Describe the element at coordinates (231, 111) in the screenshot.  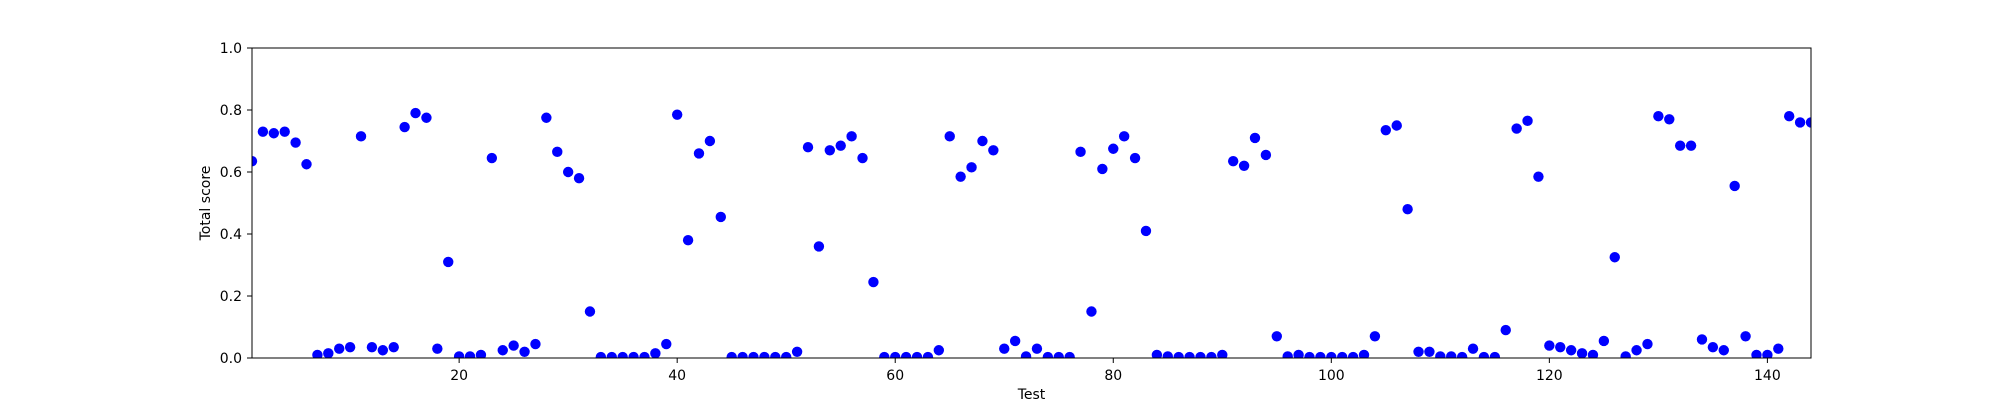
I see `y-tick-label: 0.8` at that location.